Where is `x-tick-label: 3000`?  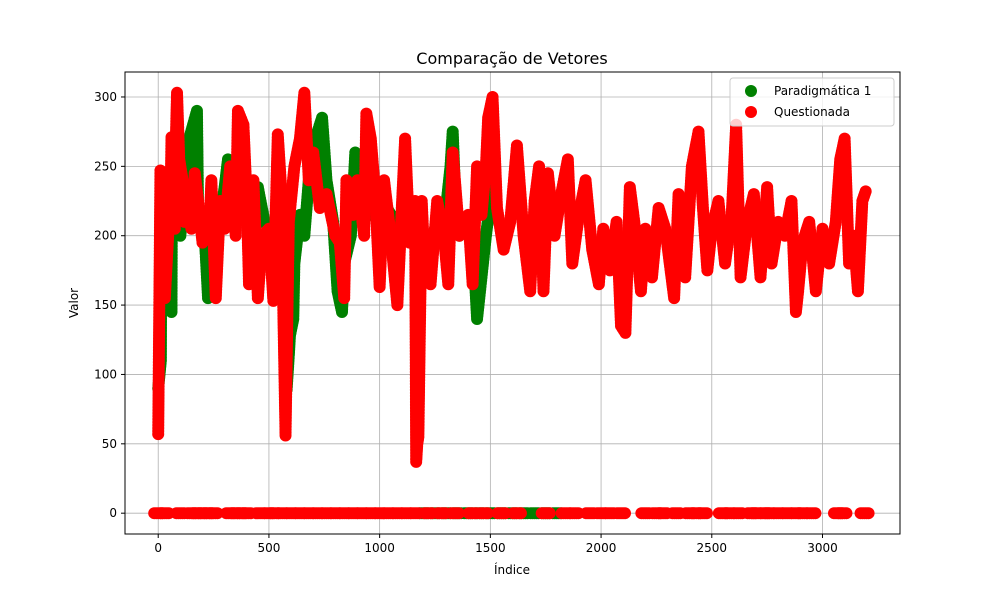
x-tick-label: 3000 is located at coordinates (822, 548).